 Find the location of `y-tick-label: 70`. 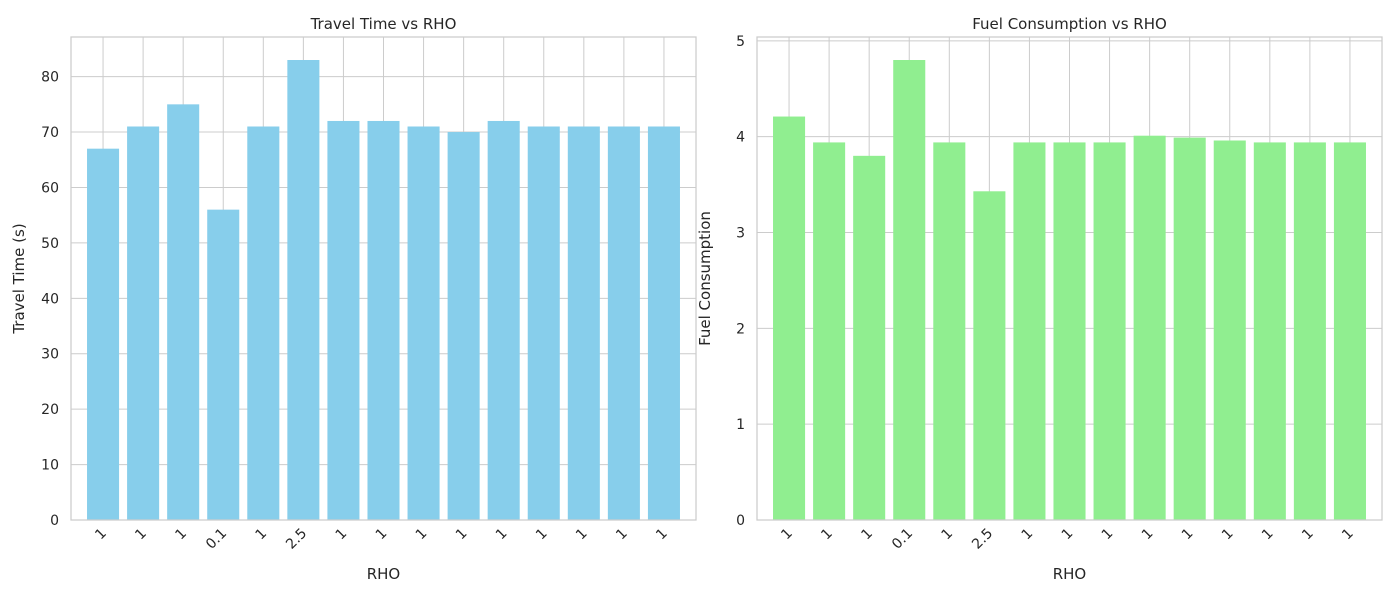

y-tick-label: 70 is located at coordinates (50, 133).